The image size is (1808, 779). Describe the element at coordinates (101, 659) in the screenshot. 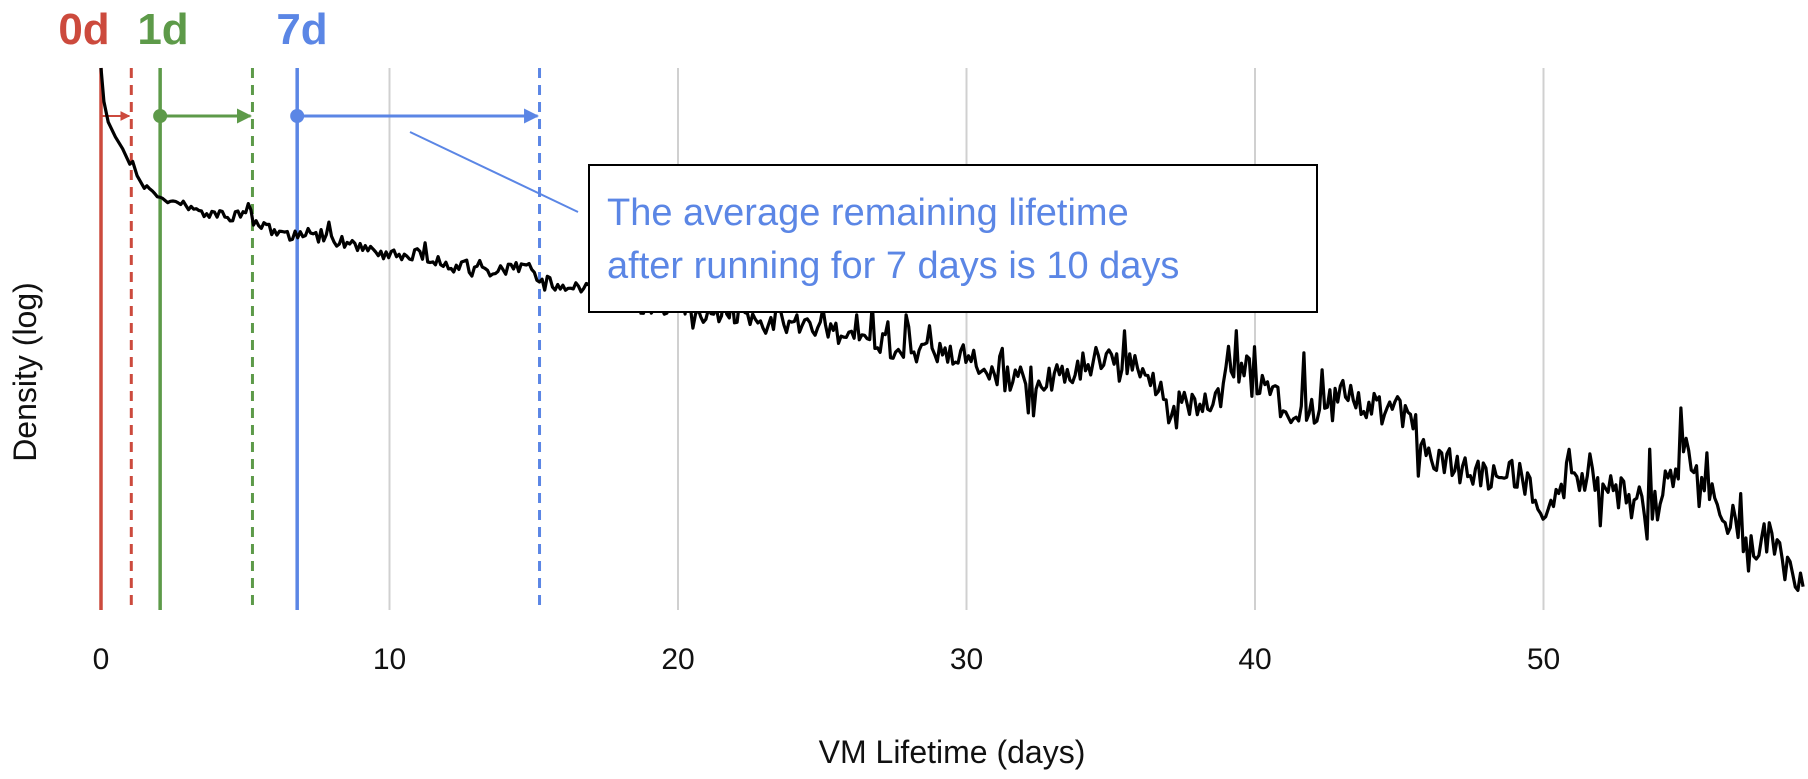

I see `x-tick-label-0: 0` at that location.